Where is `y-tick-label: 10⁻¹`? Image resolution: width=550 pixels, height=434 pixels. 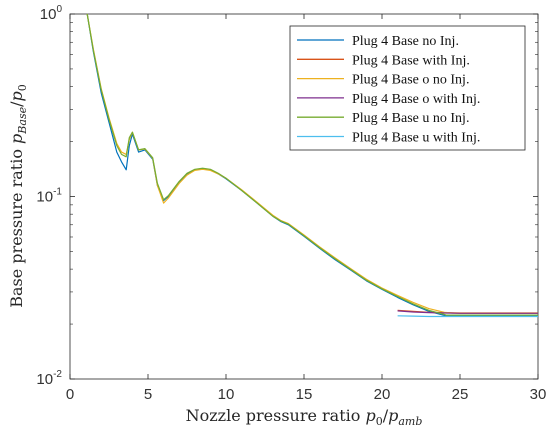 y-tick-label: 10⁻¹ is located at coordinates (49, 196).